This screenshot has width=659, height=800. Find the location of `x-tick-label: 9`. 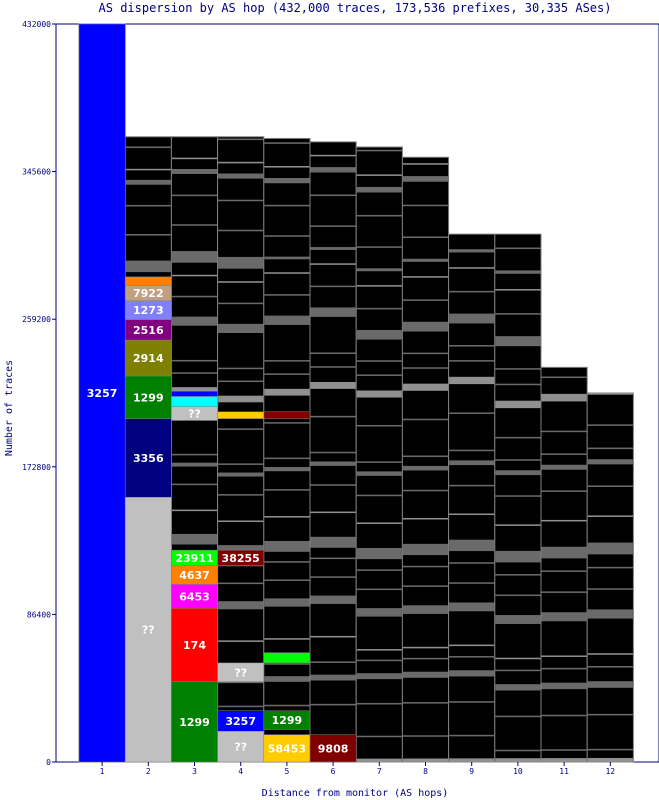

x-tick-label: 9 is located at coordinates (471, 771).